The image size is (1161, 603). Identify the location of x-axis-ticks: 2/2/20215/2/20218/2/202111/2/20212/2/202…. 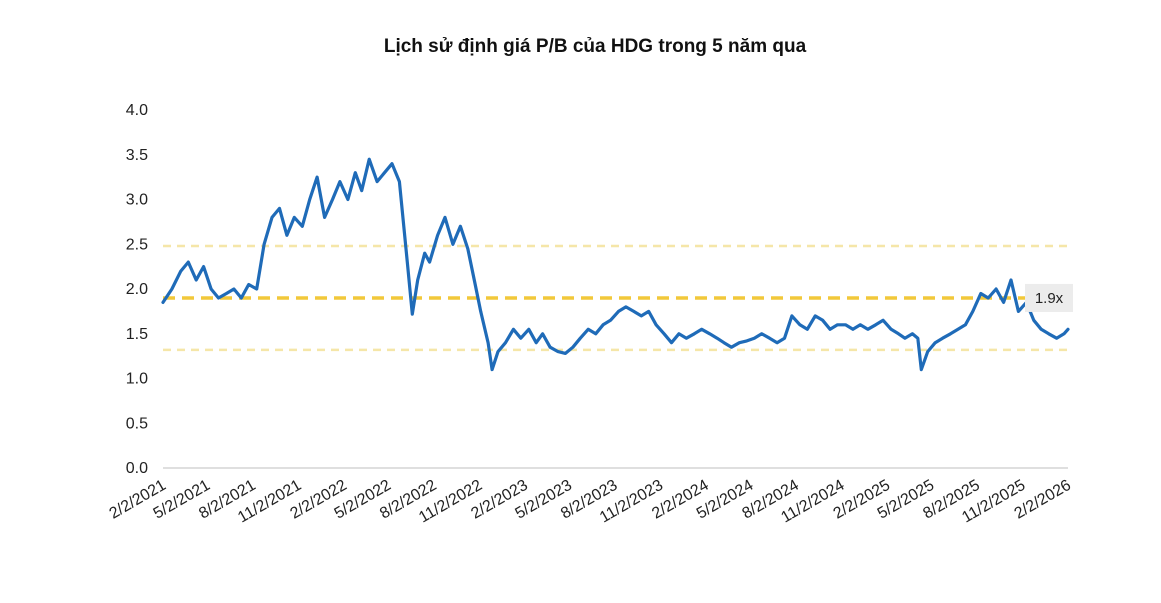
(591, 502).